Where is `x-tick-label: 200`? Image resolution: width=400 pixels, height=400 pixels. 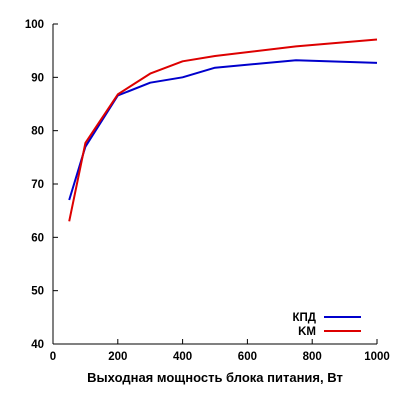 x-tick-label: 200 is located at coordinates (117, 357).